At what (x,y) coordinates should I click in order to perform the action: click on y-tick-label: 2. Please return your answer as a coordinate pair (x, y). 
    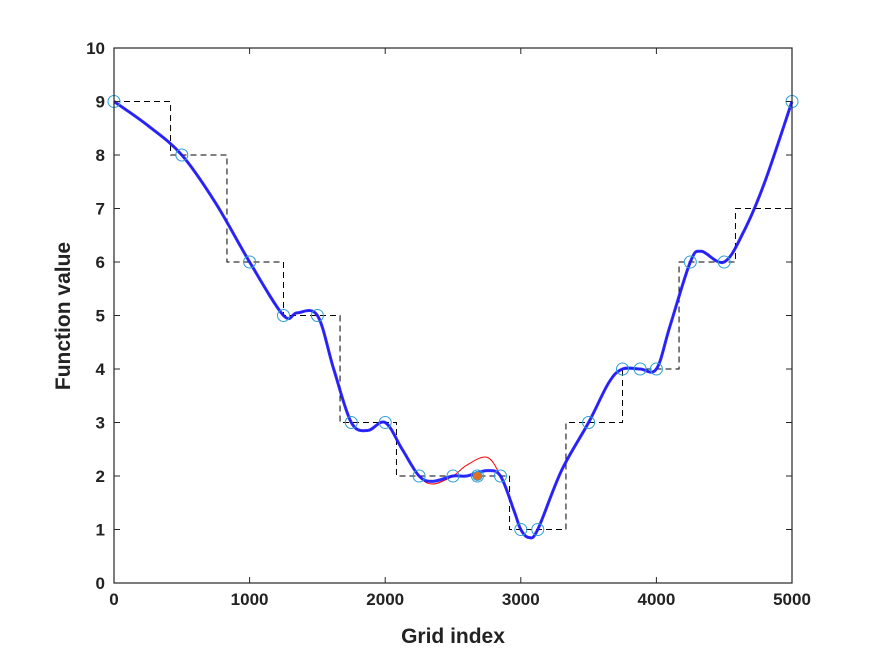
    Looking at the image, I should click on (100, 476).